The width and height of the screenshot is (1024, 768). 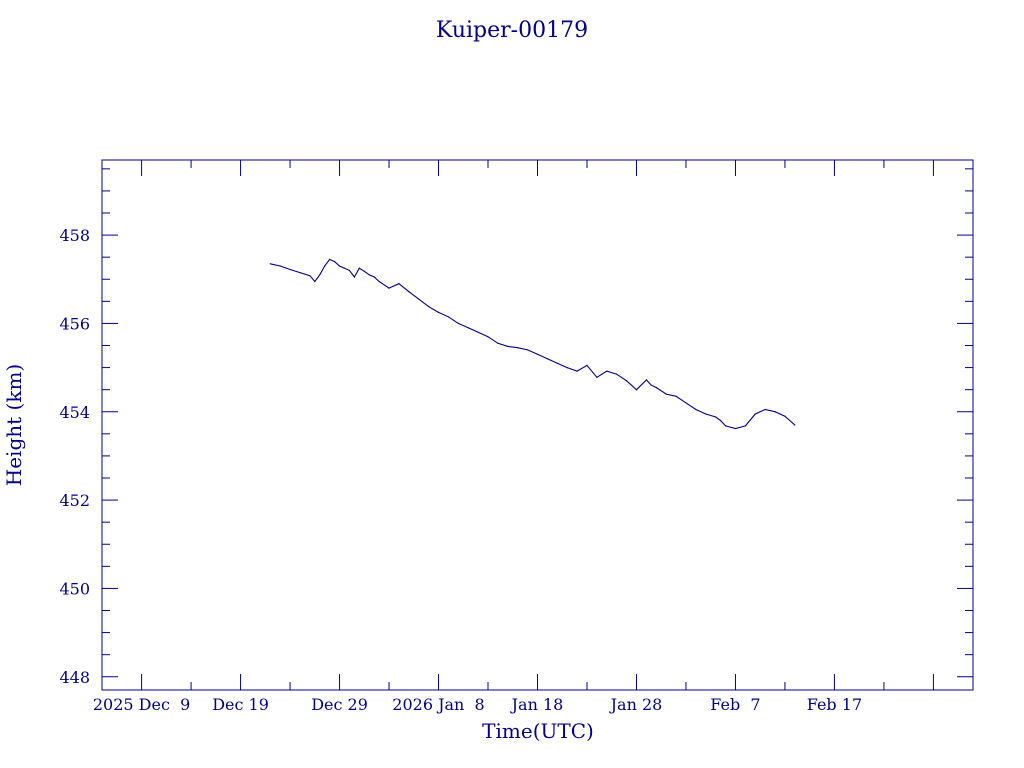 What do you see at coordinates (74, 500) in the screenshot?
I see `y-tick-label: 452` at bounding box center [74, 500].